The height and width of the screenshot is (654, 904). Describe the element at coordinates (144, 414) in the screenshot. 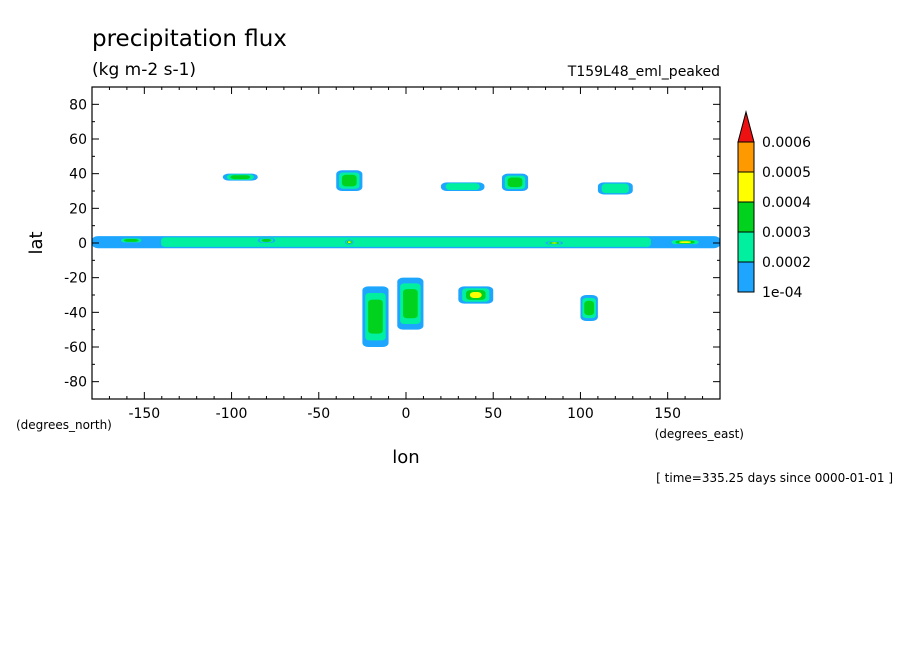

I see `x-tick-label: -150` at that location.